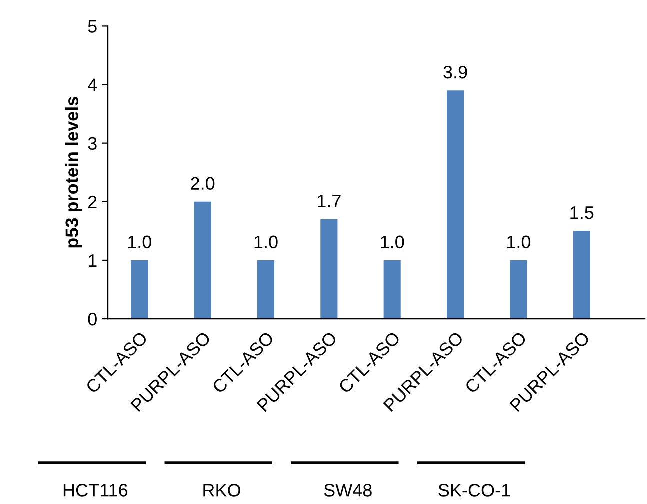 The width and height of the screenshot is (647, 504). What do you see at coordinates (93, 85) in the screenshot?
I see `y-tick-label: 4` at bounding box center [93, 85].